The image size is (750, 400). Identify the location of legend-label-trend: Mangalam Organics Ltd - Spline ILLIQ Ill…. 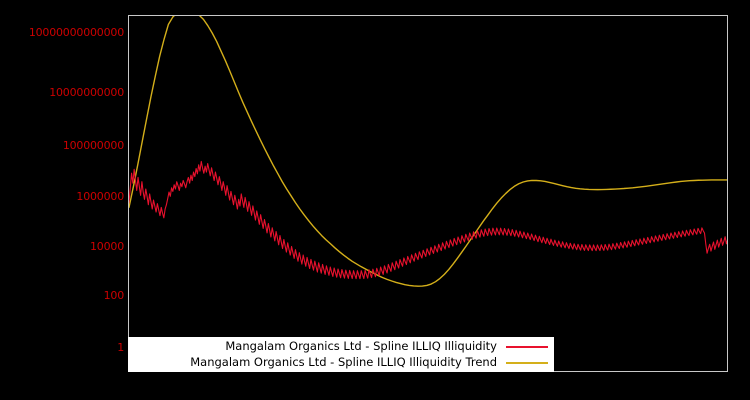
(343, 362).